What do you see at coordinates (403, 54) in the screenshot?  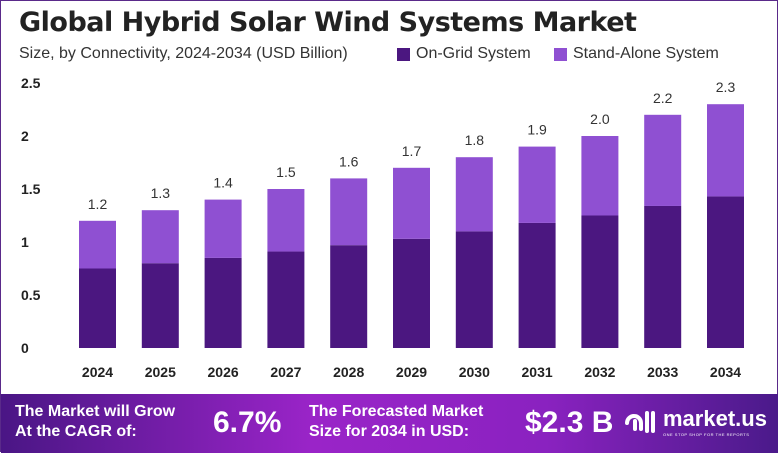 I see `legend-swatch-on-grid` at bounding box center [403, 54].